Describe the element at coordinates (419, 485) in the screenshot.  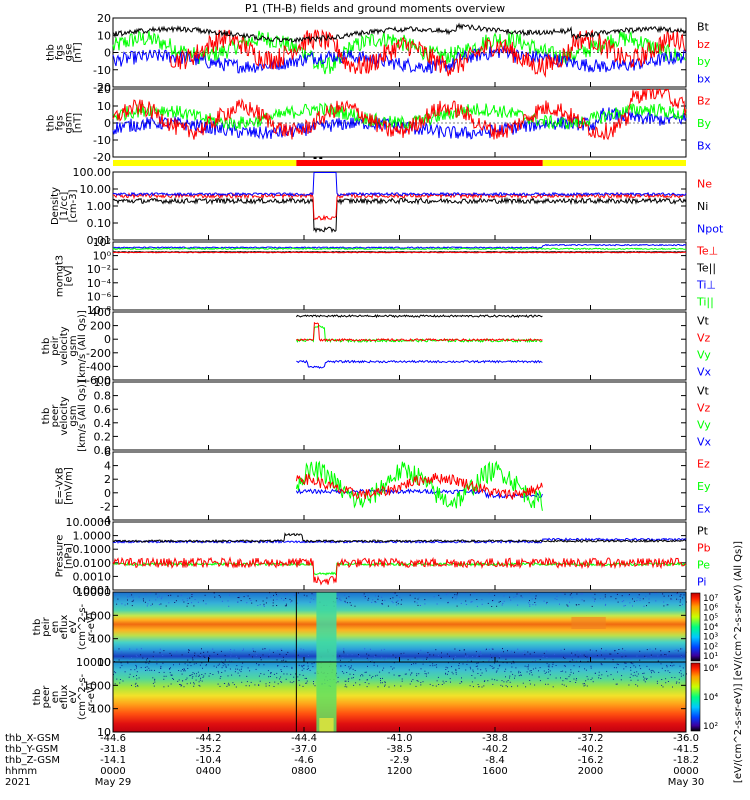
I see `series-ey` at that location.